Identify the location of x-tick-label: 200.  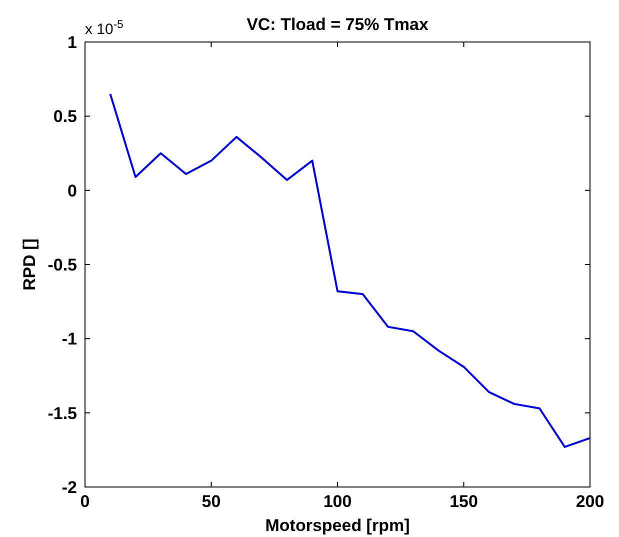
(590, 501).